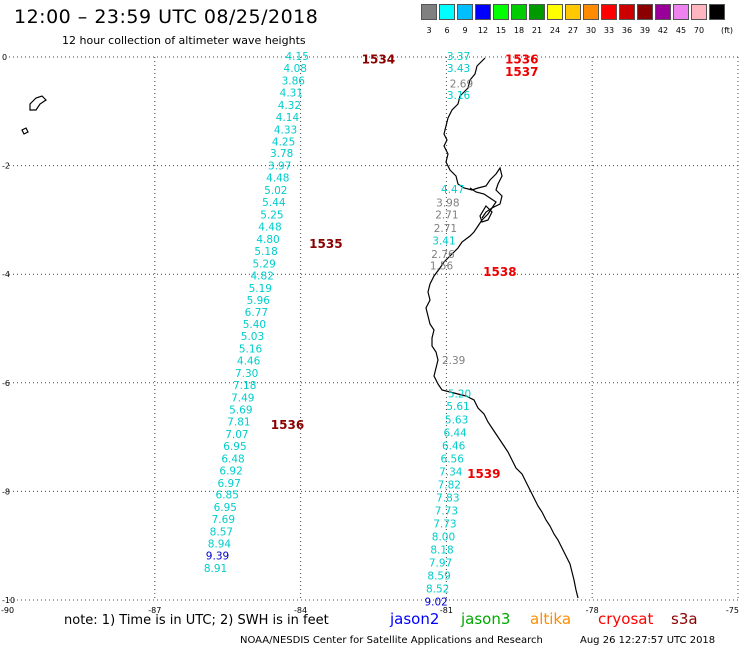 The width and height of the screenshot is (740, 650). What do you see at coordinates (449, 485) in the screenshot?
I see `wave-height-label: 7.82` at bounding box center [449, 485].